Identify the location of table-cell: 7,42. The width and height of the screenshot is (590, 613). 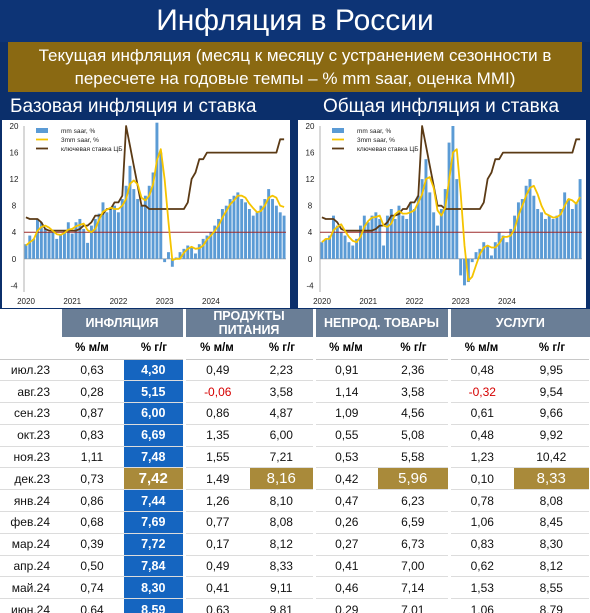
(155, 479).